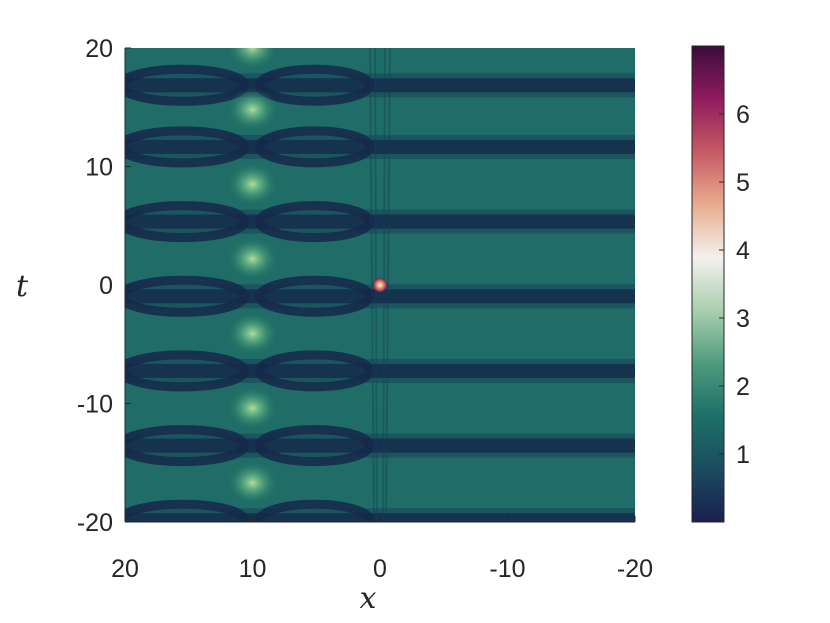 This screenshot has height=623, width=830. Describe the element at coordinates (99, 49) in the screenshot. I see `y-tick-label: 20` at that location.